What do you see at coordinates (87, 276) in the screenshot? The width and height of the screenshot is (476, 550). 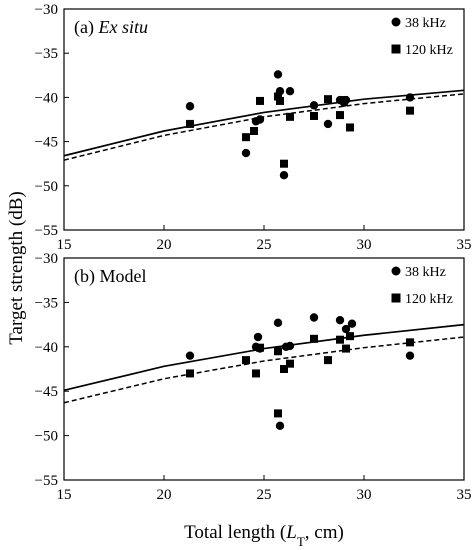 I see `panel-label-prefix: (b)` at bounding box center [87, 276].